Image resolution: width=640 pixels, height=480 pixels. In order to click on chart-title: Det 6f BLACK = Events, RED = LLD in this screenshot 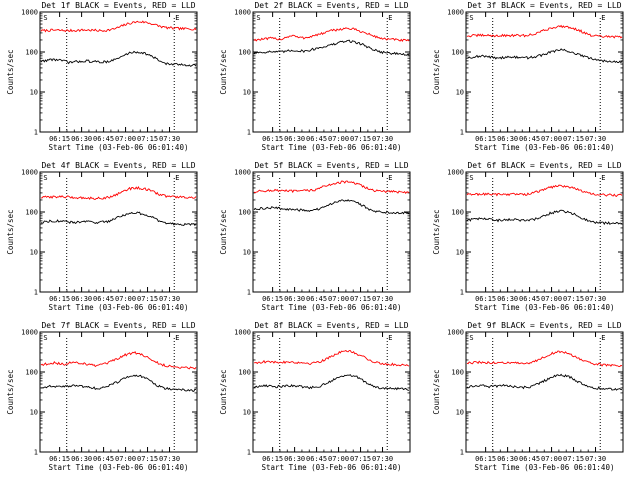, I will do `click(544, 165)`.